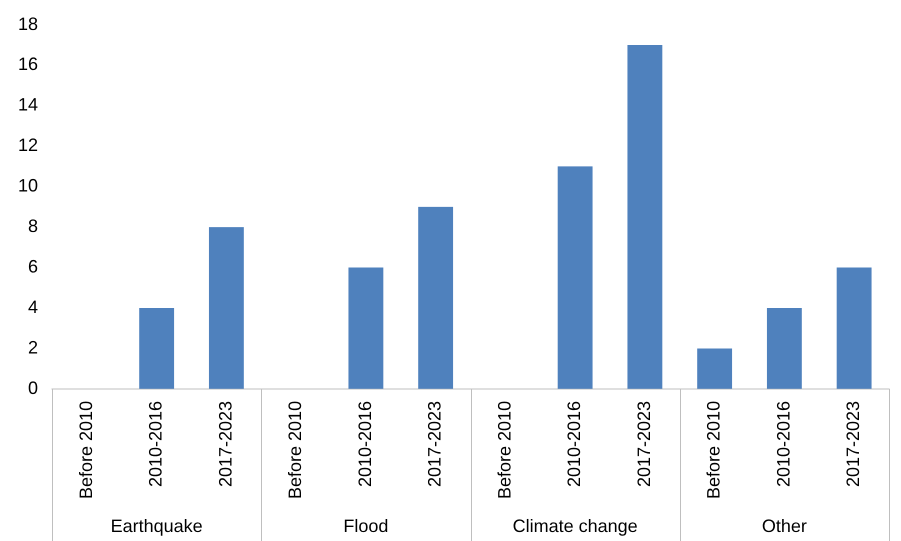 The image size is (901, 541). What do you see at coordinates (33, 347) in the screenshot?
I see `y-tick-label: 2` at bounding box center [33, 347].